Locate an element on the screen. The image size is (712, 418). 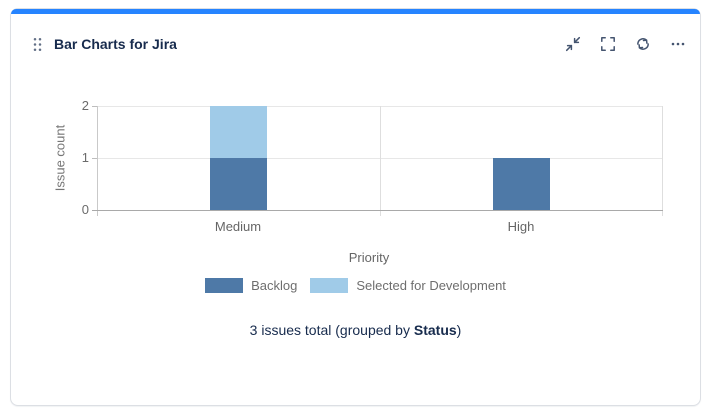
legend-swatch-backlog is located at coordinates (224, 285).